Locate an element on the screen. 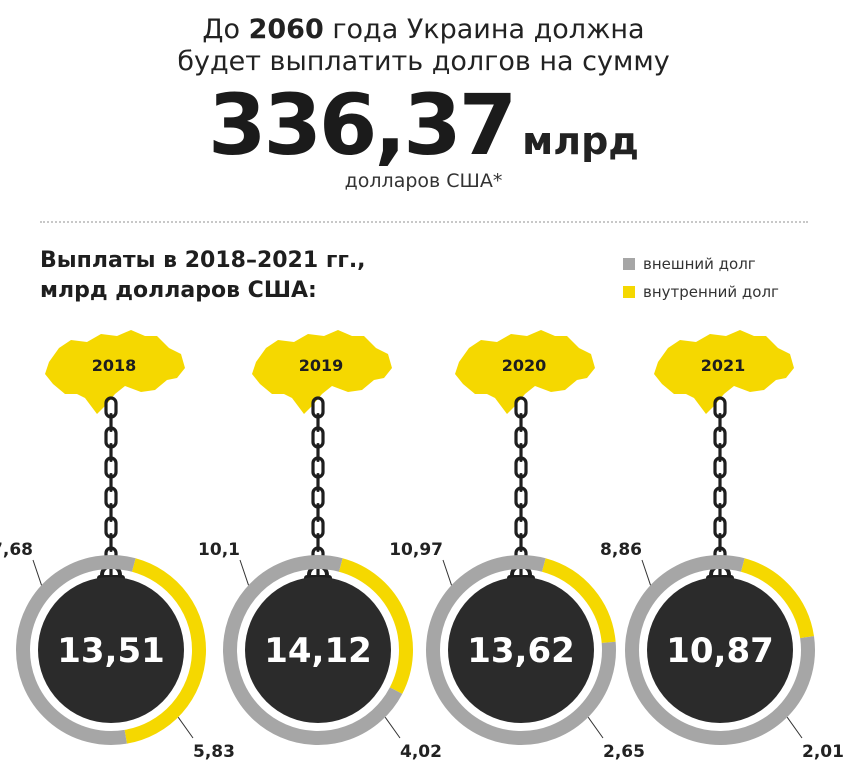 The image size is (847, 775). legend: внешний долг внутренний долг is located at coordinates (701, 278).